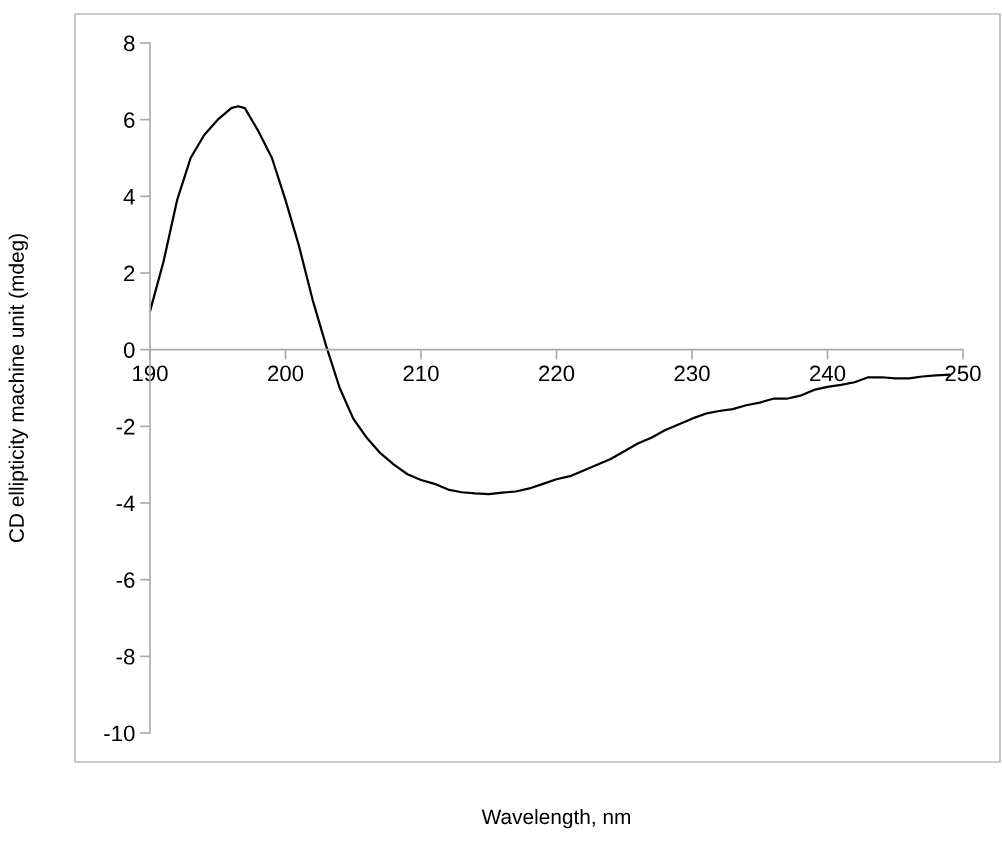  I want to click on y-tick-label: -2, so click(125, 426).